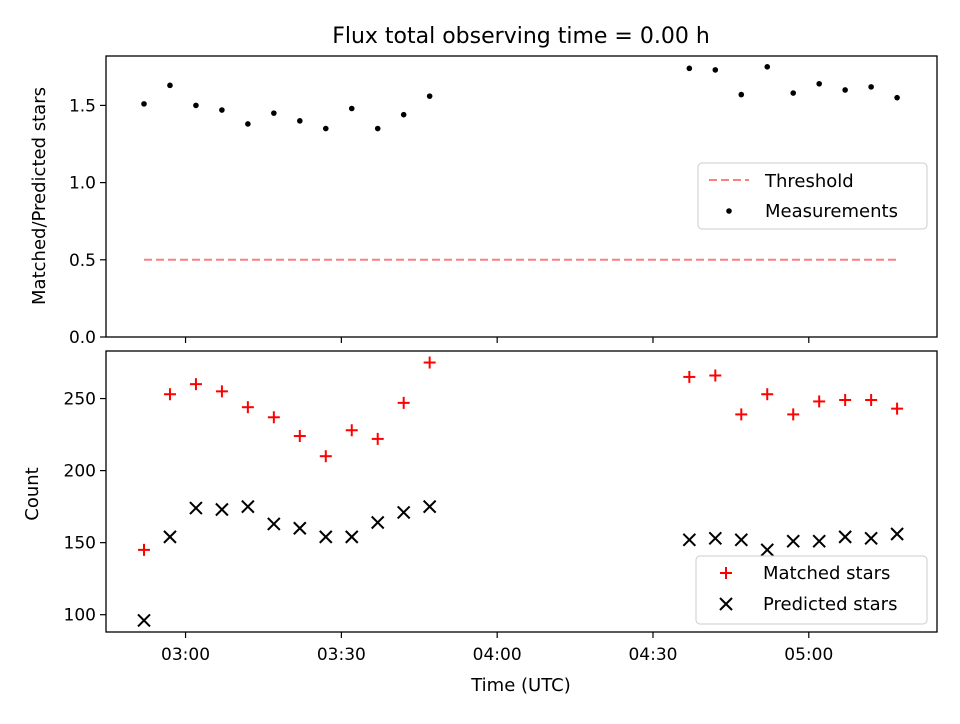 Image resolution: width=960 pixels, height=724 pixels. I want to click on top-legend-box, so click(812, 196).